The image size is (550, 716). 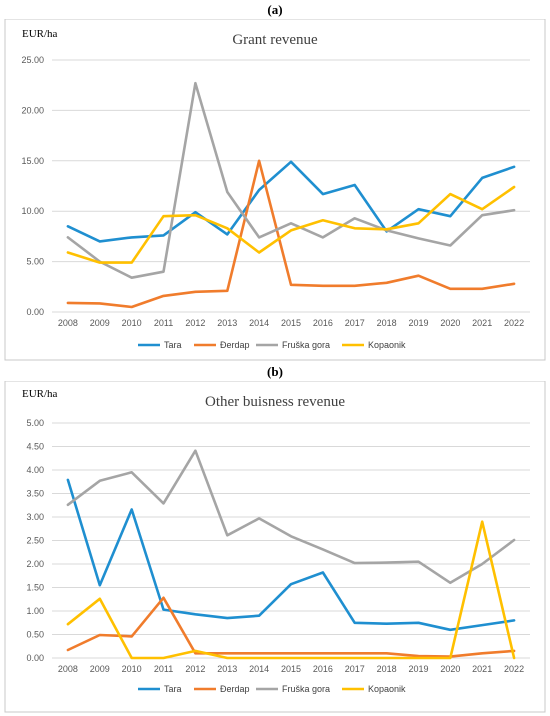 What do you see at coordinates (227, 669) in the screenshot?
I see `chart2-x-tick-label: 2013` at bounding box center [227, 669].